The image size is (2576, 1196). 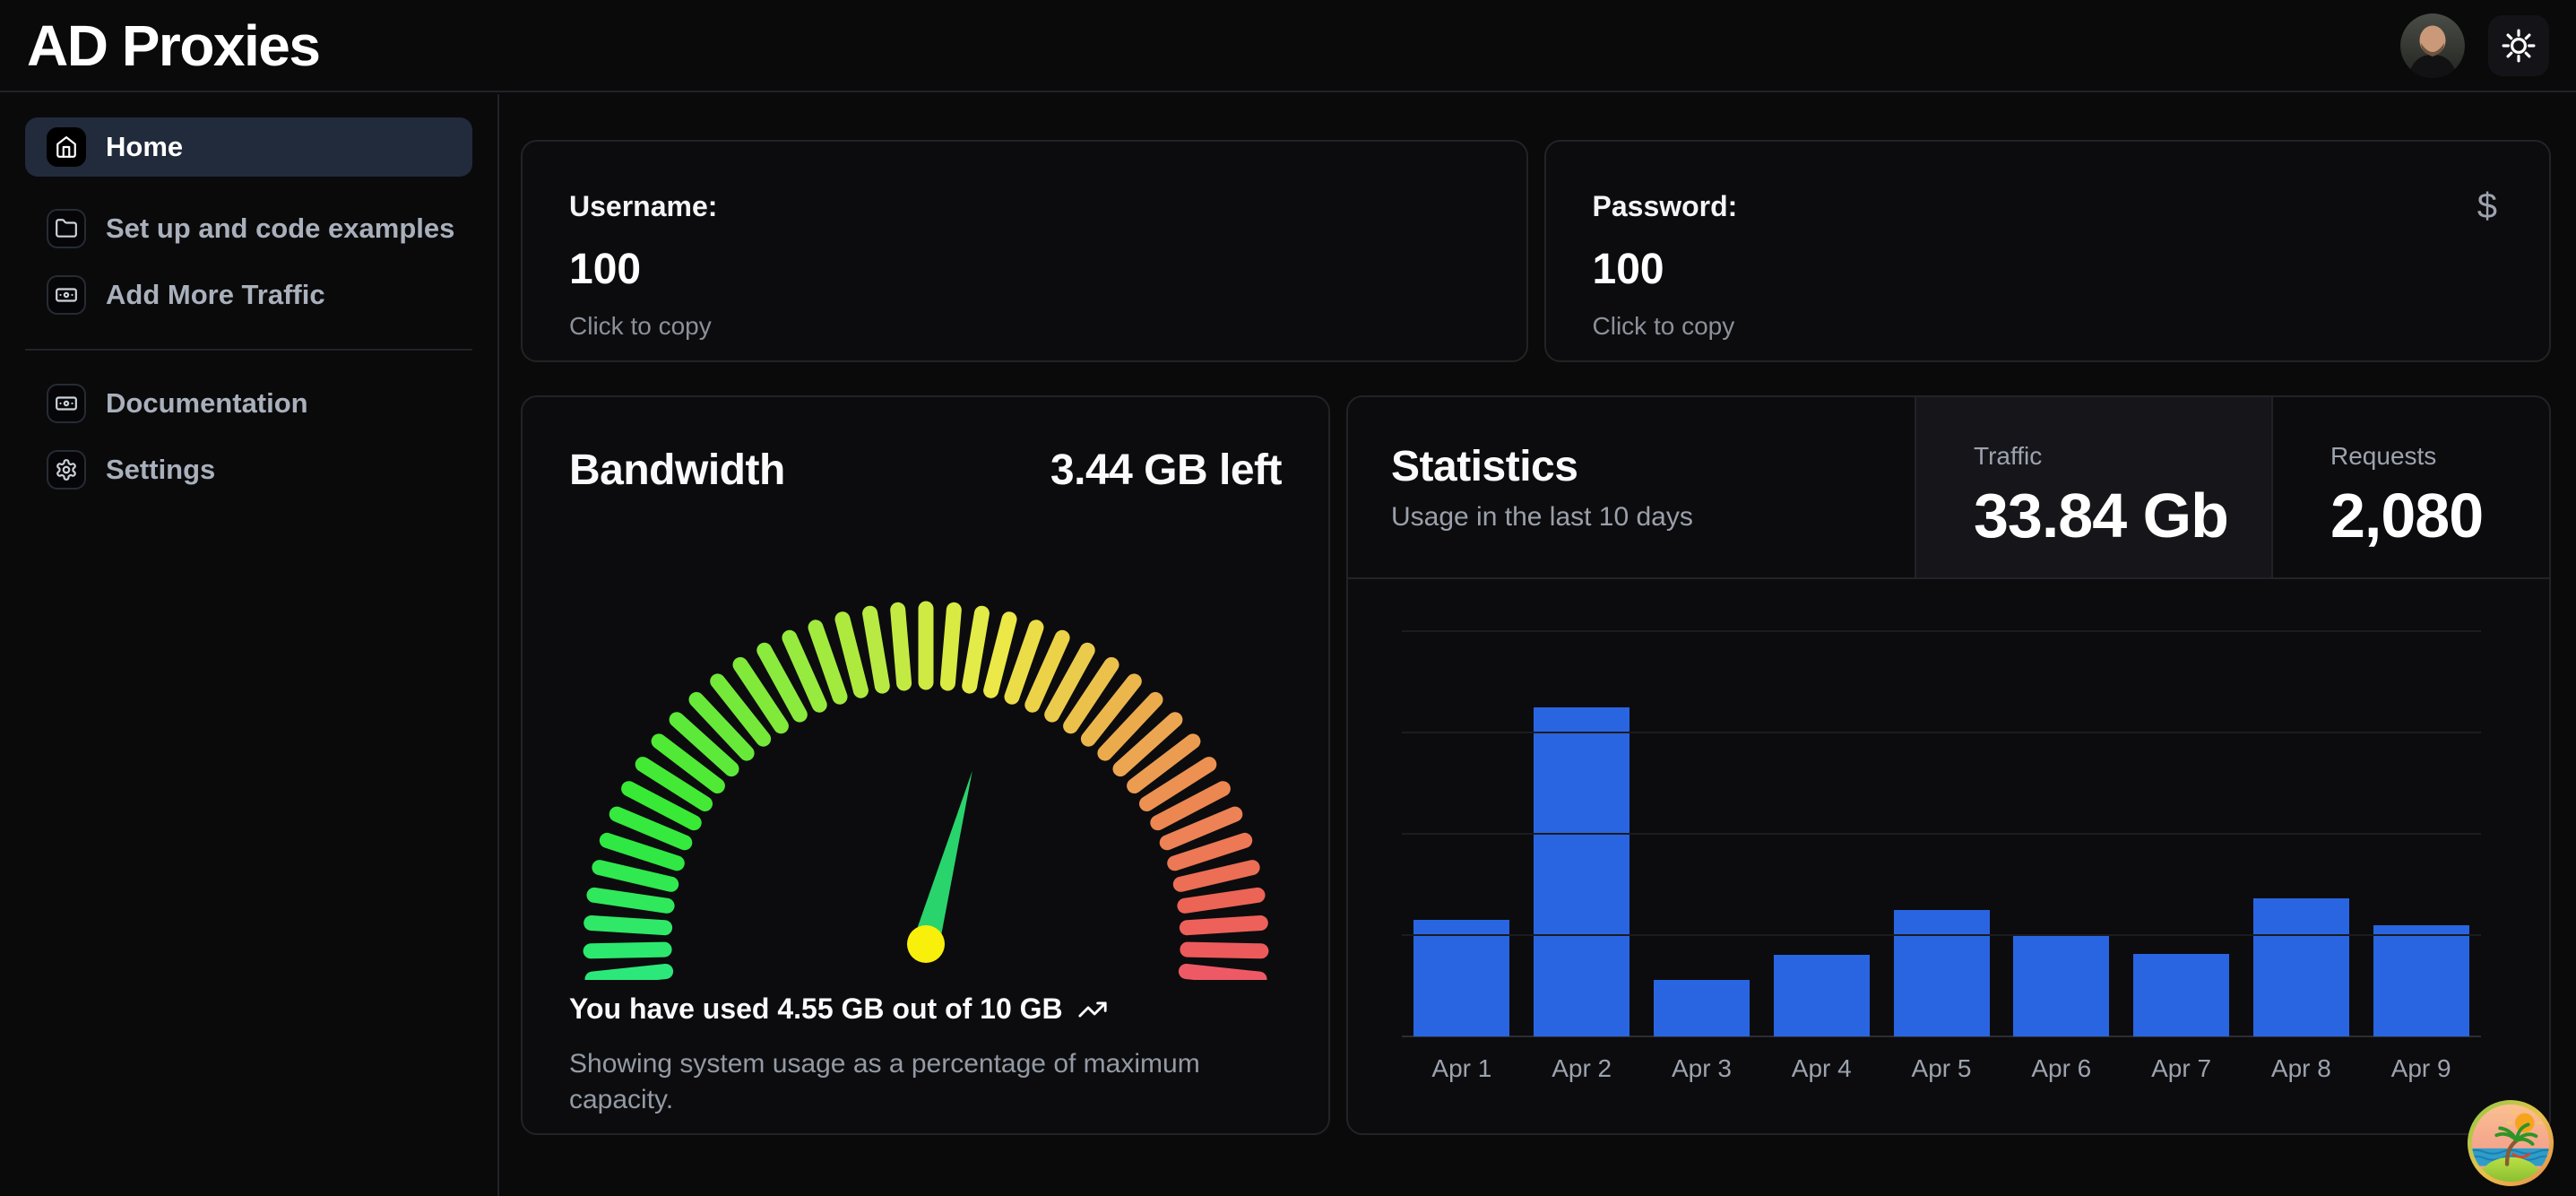 I want to click on username-value: 100, so click(x=605, y=269).